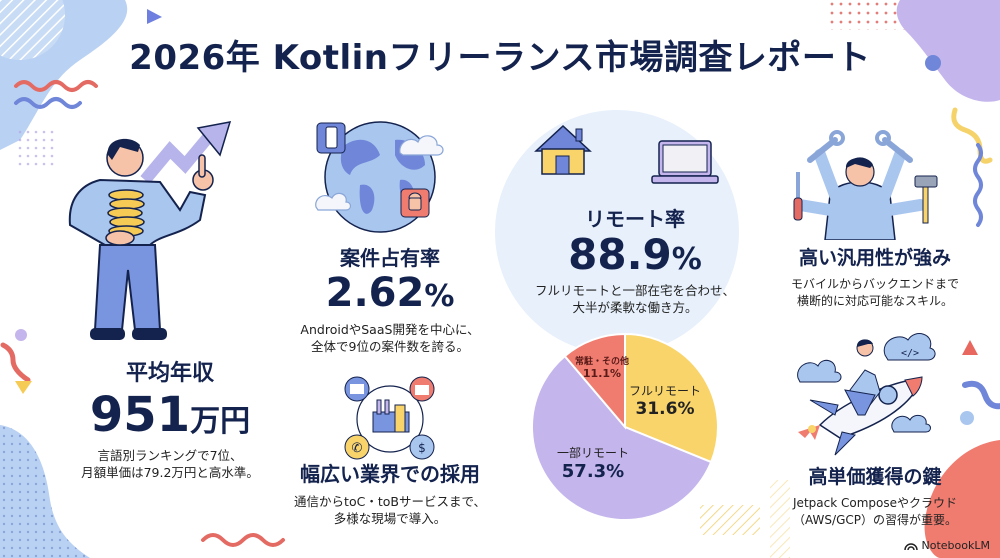 This screenshot has width=1000, height=558. What do you see at coordinates (665, 409) in the screenshot?
I see `full-remote-pct: 31.6%` at bounding box center [665, 409].